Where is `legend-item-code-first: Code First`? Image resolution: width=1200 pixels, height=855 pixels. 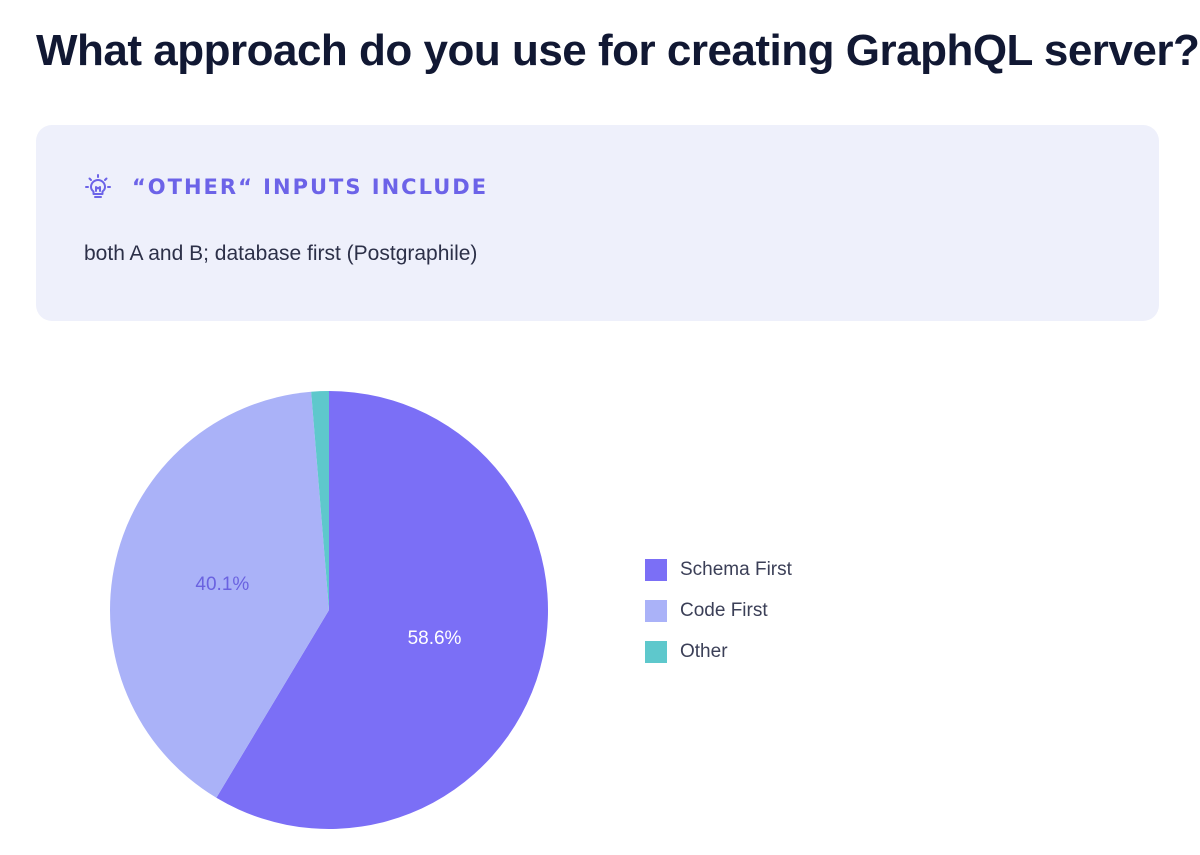 legend-item-code-first: Code First is located at coordinates (718, 610).